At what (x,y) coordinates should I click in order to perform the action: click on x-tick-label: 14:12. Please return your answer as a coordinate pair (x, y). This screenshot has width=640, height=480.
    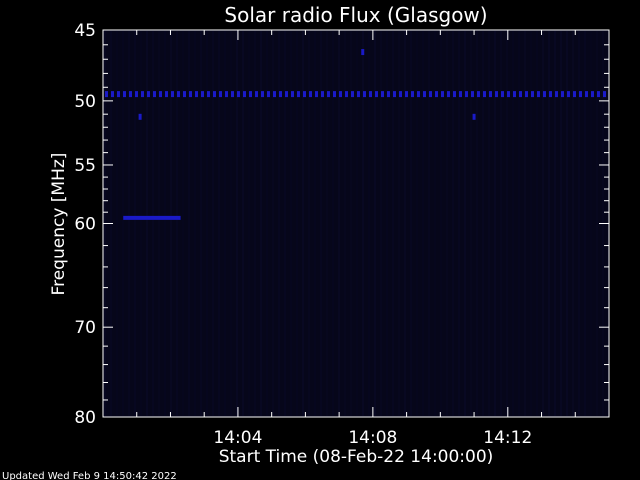
    Looking at the image, I should click on (507, 438).